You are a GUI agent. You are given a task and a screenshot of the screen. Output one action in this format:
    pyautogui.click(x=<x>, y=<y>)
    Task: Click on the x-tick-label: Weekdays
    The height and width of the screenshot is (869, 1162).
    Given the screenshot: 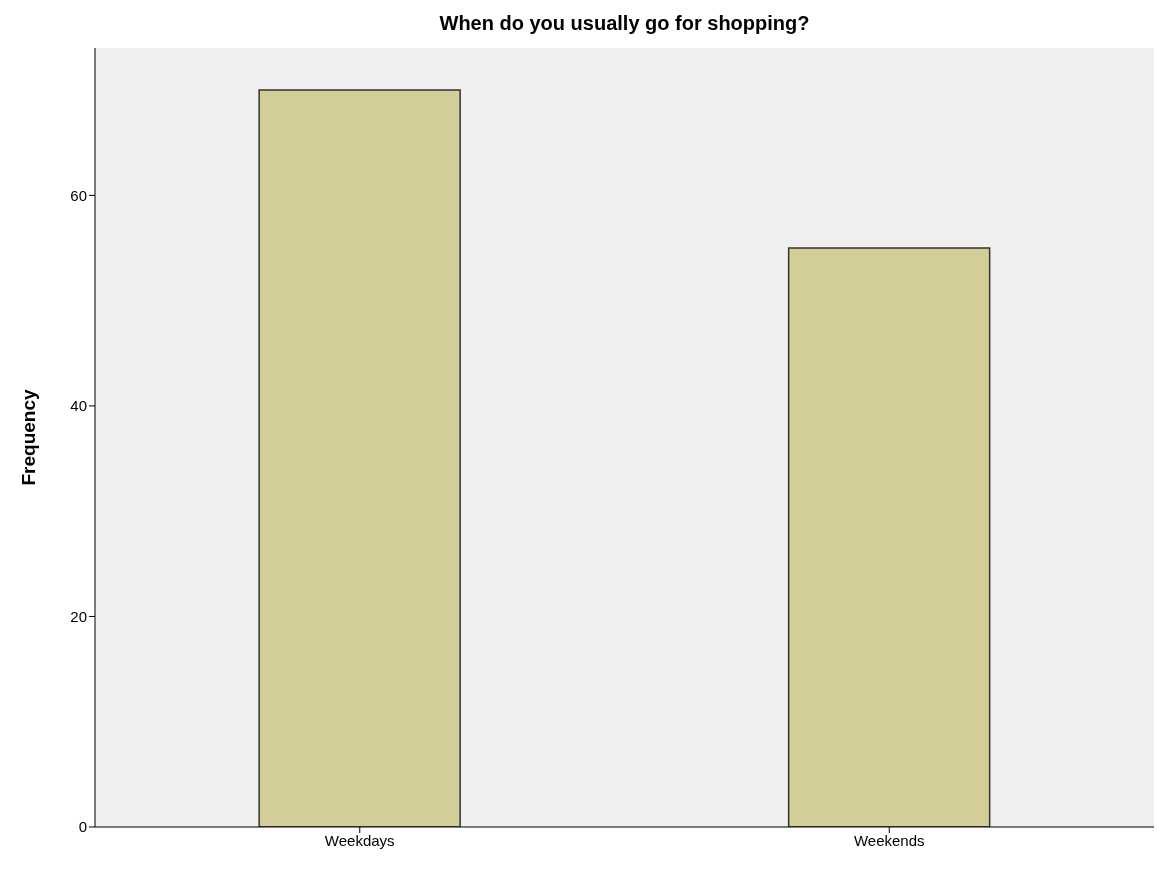 What is the action you would take?
    pyautogui.click(x=359, y=840)
    